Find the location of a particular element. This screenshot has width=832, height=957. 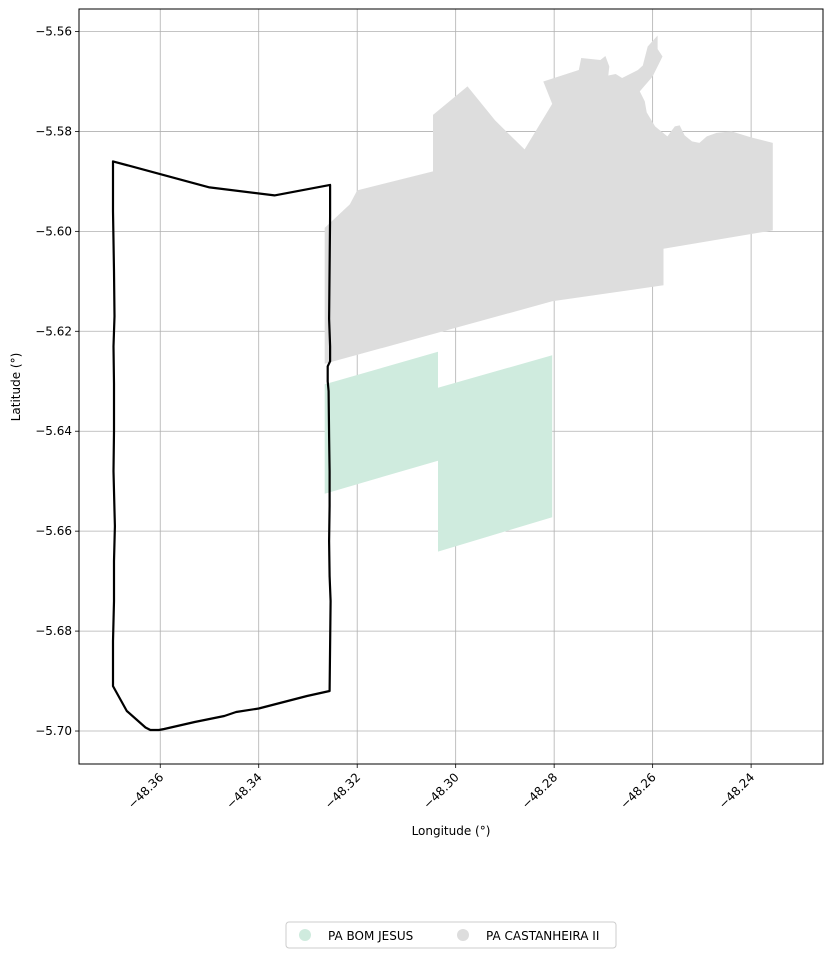

x-tick-label: −48.36 is located at coordinates (145, 790).